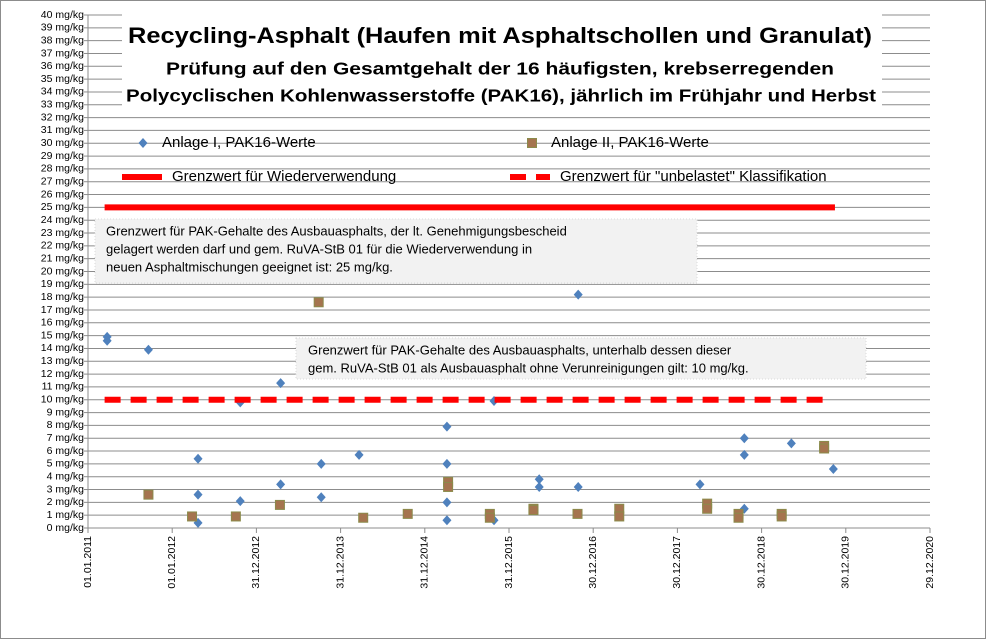 The width and height of the screenshot is (986, 639). Describe the element at coordinates (66, 464) in the screenshot. I see `y-tick-label: 5 mg/kg` at that location.